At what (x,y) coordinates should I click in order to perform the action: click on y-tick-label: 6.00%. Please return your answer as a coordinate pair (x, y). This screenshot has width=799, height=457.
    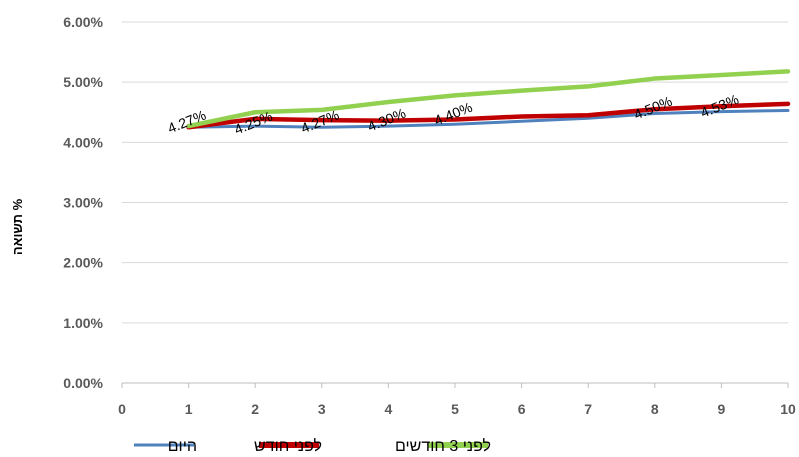
    Looking at the image, I should click on (83, 22).